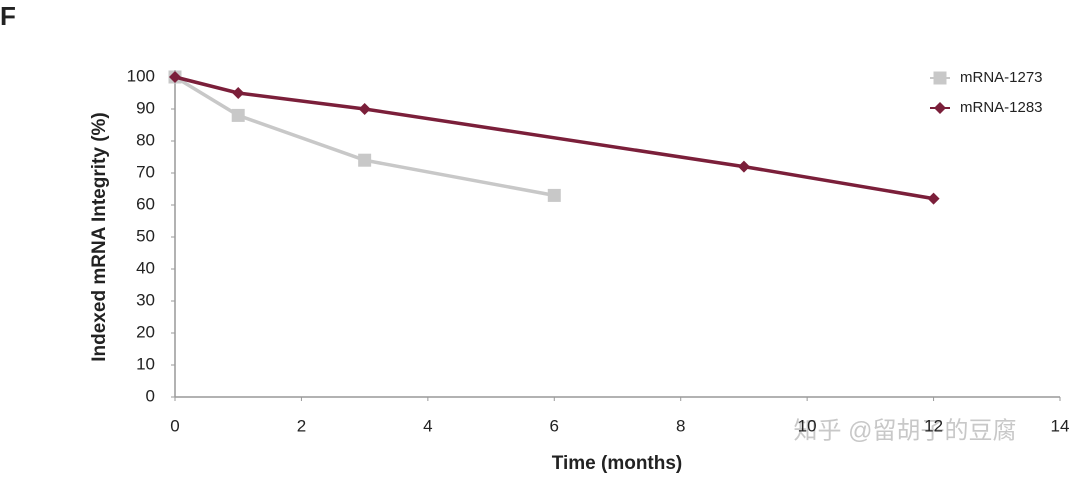  I want to click on series-line, so click(364, 136).